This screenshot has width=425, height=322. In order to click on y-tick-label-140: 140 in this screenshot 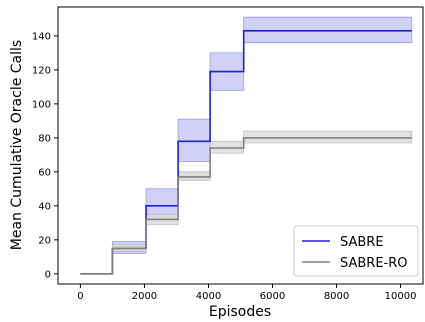, I will do `click(41, 36)`.